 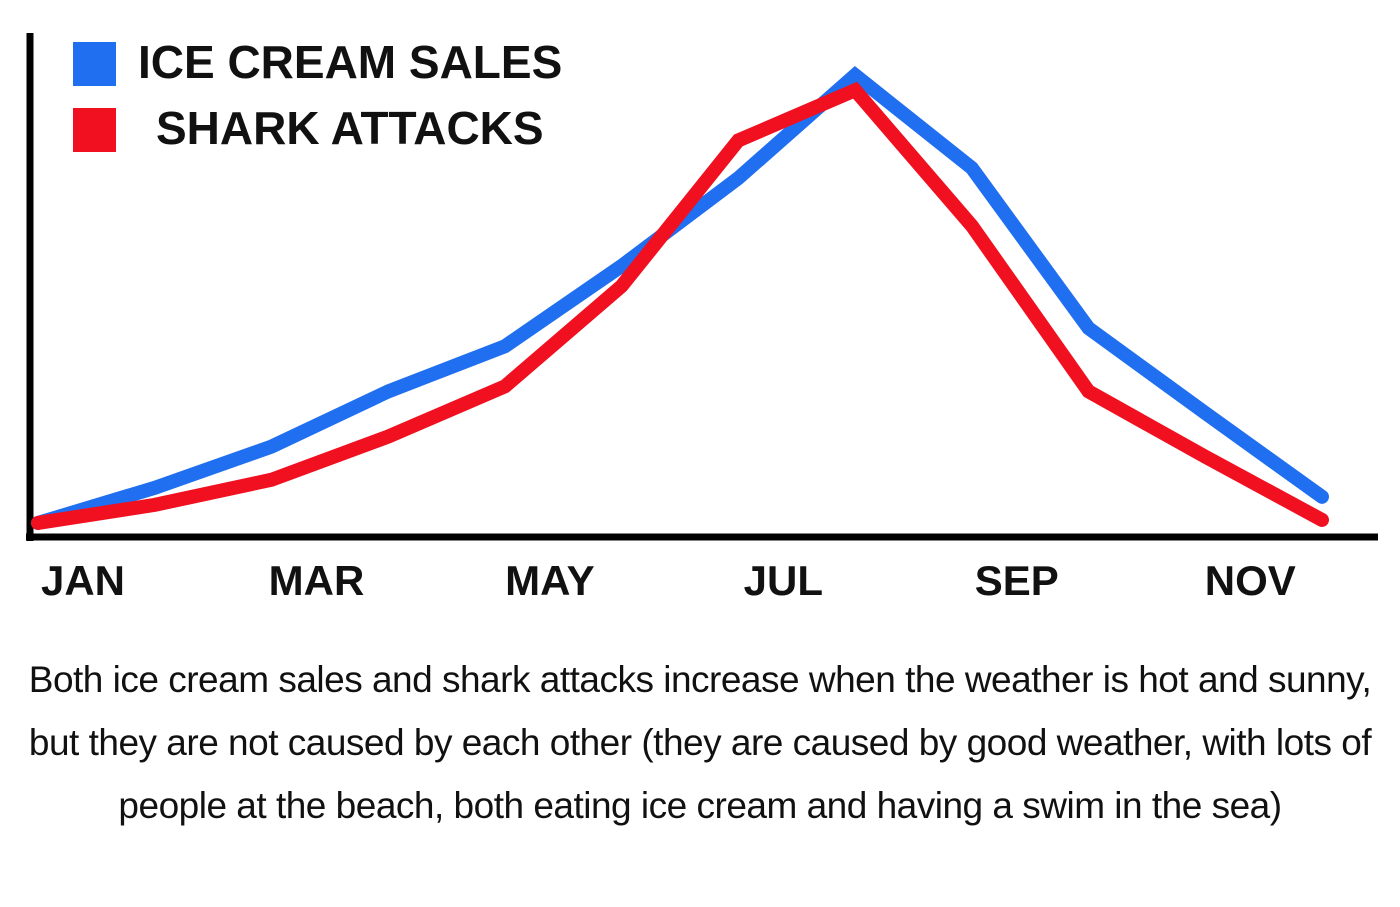 I want to click on x-tick-label: NOV, so click(x=1250, y=580).